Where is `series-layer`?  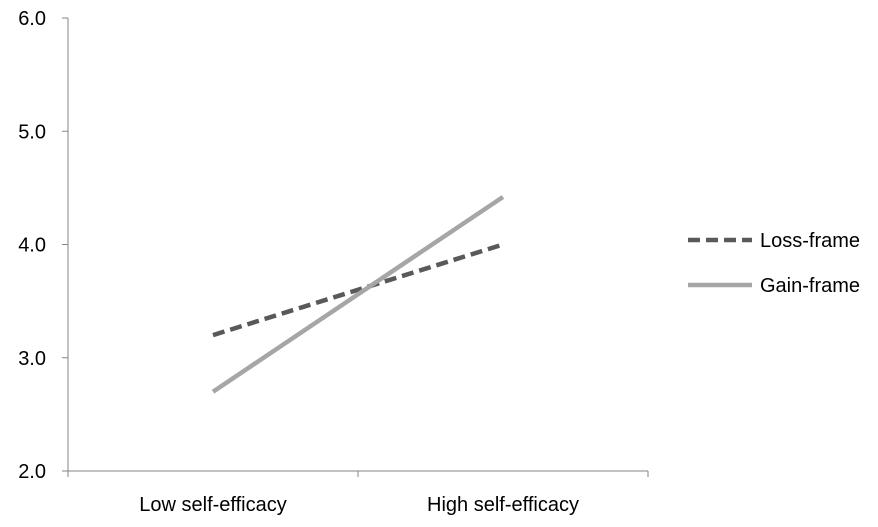
series-layer is located at coordinates (358, 294).